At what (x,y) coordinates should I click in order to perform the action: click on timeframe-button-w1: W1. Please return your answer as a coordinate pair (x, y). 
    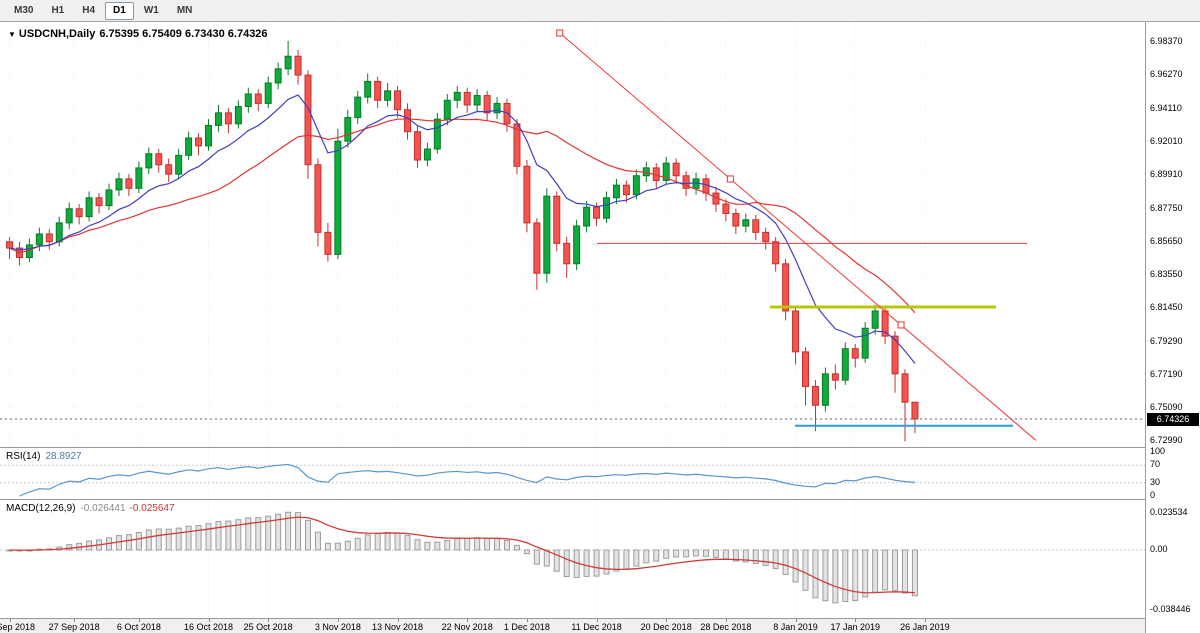
    Looking at the image, I should click on (151, 10).